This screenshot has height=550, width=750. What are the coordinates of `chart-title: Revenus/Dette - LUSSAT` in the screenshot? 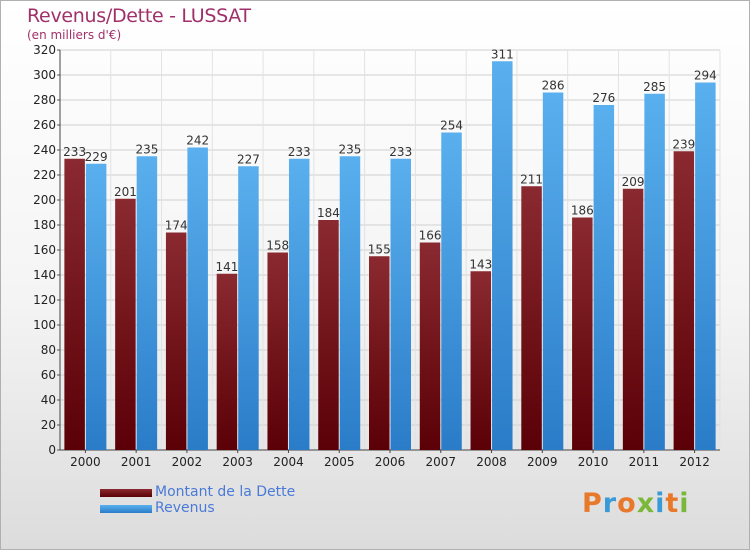 It's located at (139, 16).